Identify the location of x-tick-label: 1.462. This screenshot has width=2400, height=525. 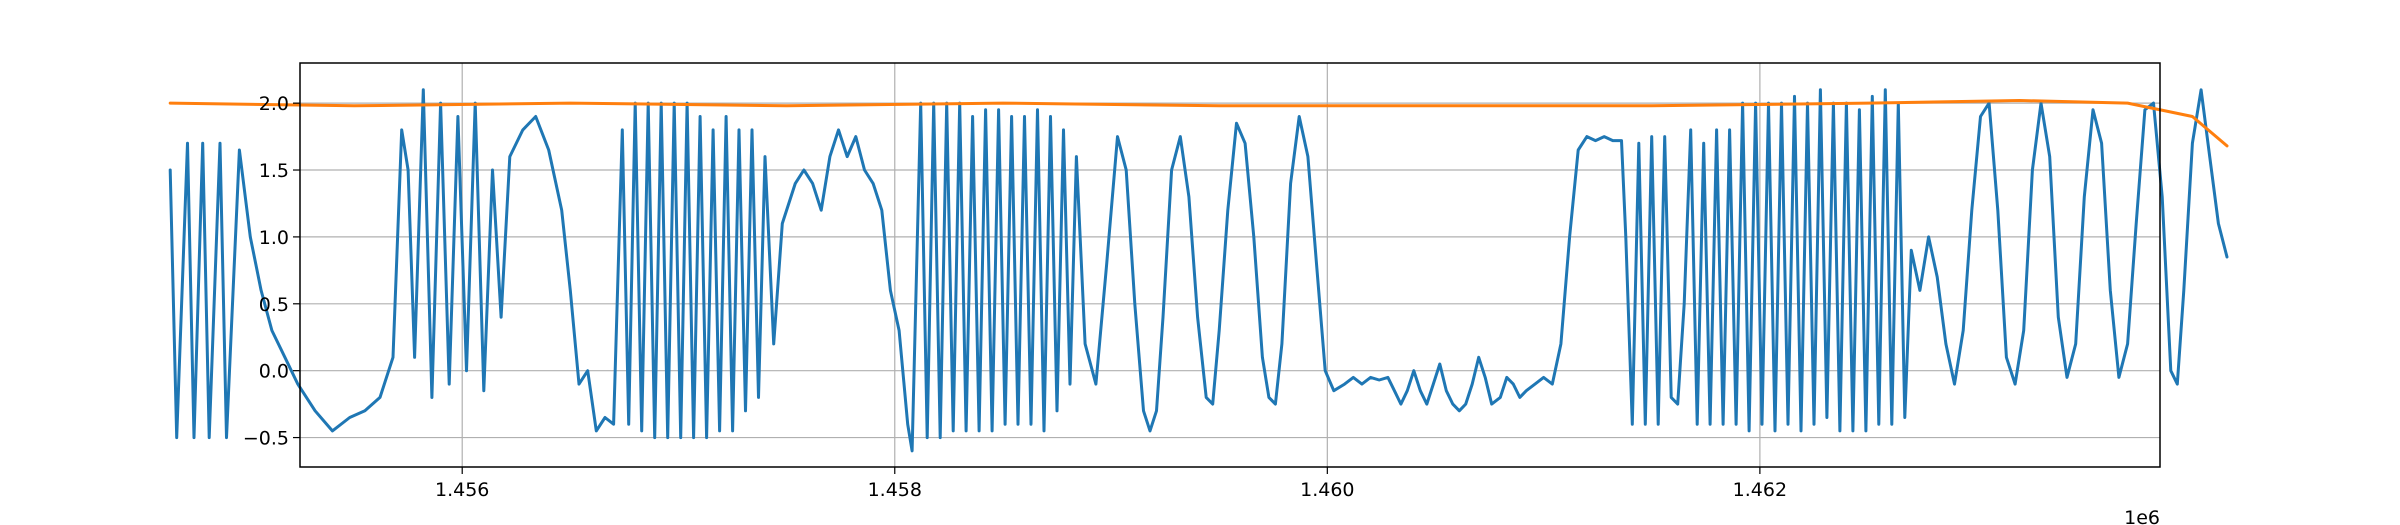
(1760, 490).